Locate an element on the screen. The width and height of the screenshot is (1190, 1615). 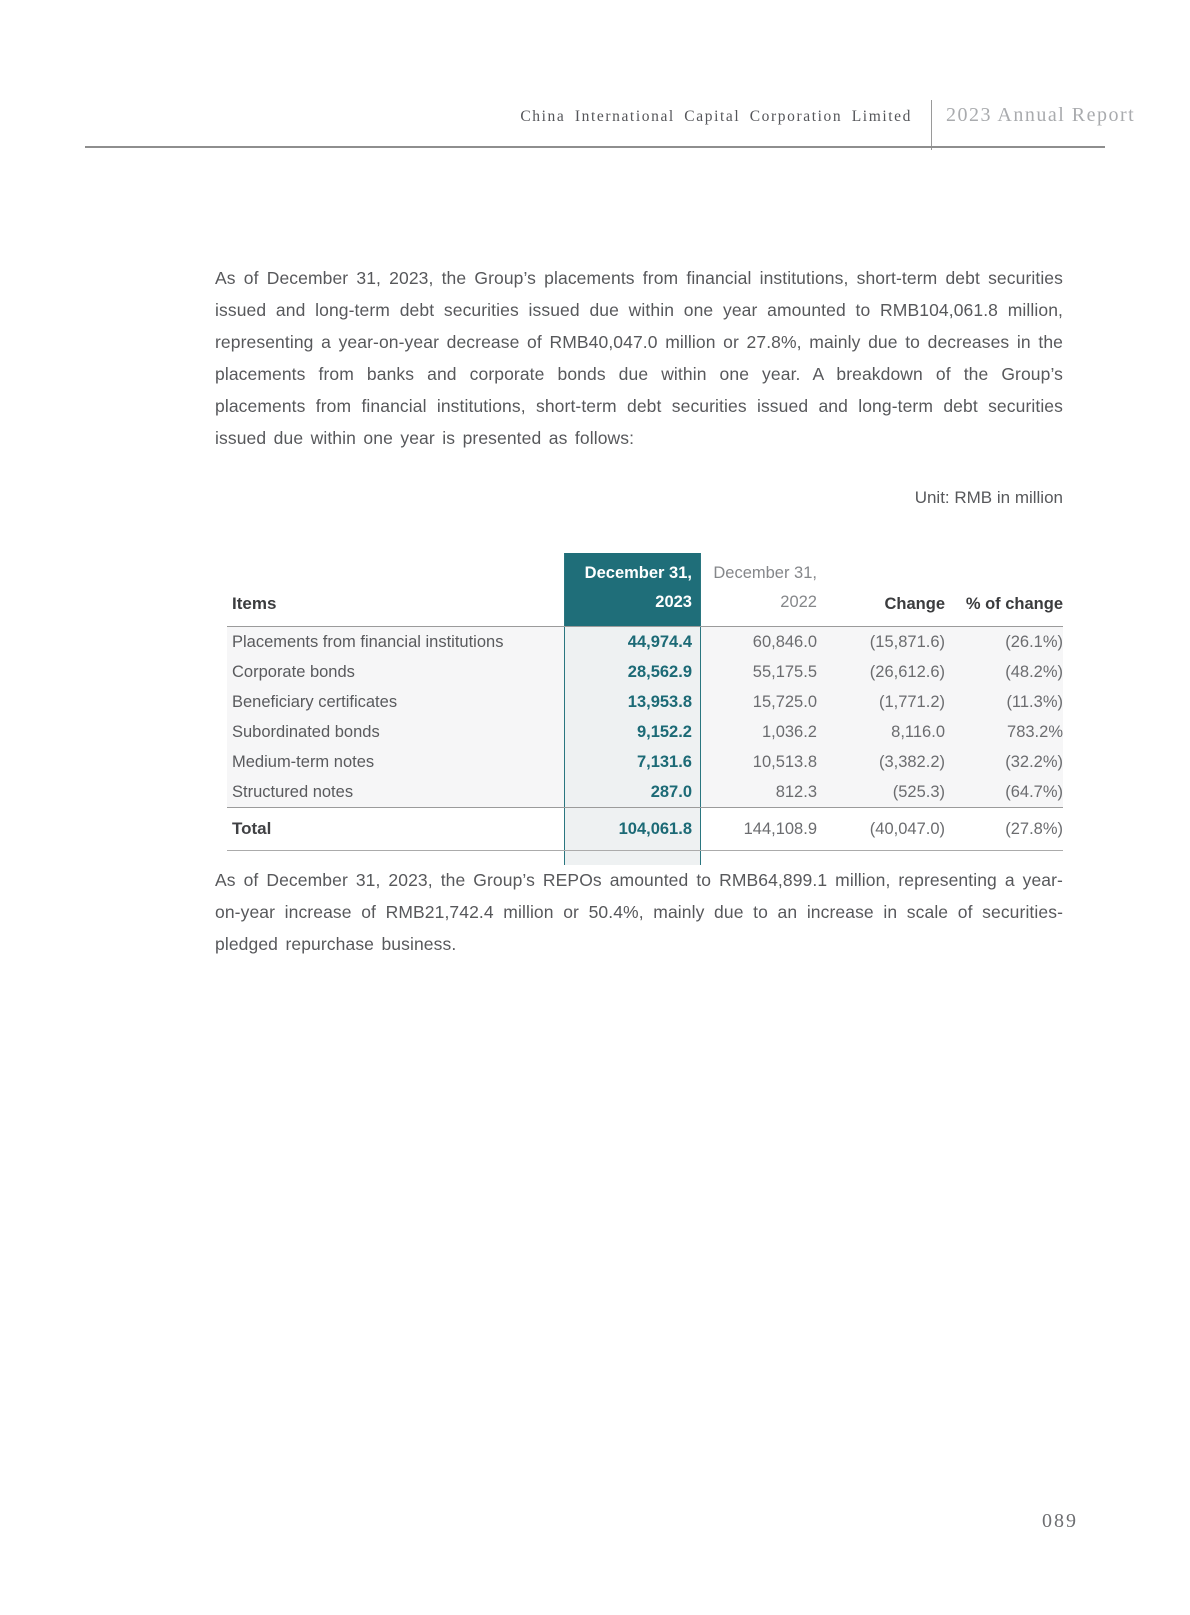
row-value-pct: (26.1%) is located at coordinates (1034, 641).